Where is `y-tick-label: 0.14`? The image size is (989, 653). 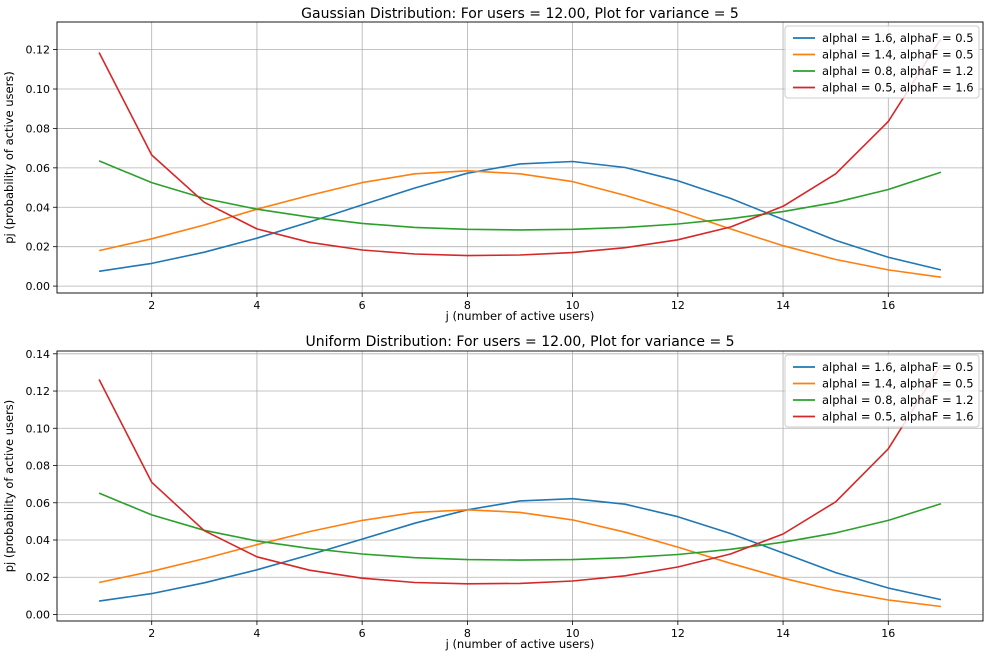 y-tick-label: 0.14 is located at coordinates (38, 354).